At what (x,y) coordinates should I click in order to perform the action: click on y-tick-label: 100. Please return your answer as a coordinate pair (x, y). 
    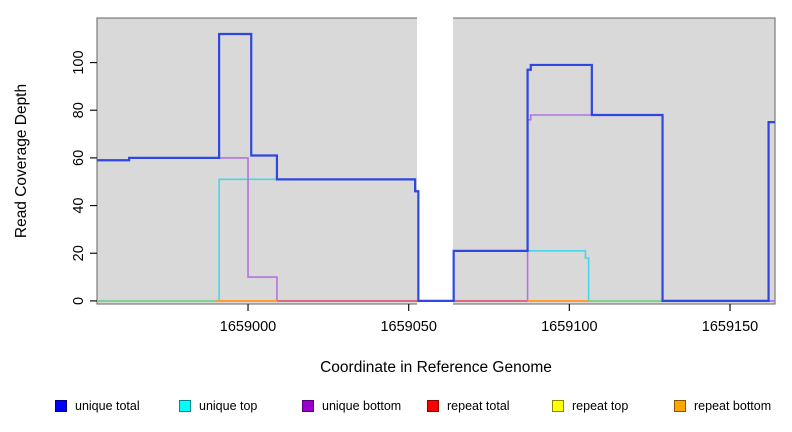
    Looking at the image, I should click on (79, 62).